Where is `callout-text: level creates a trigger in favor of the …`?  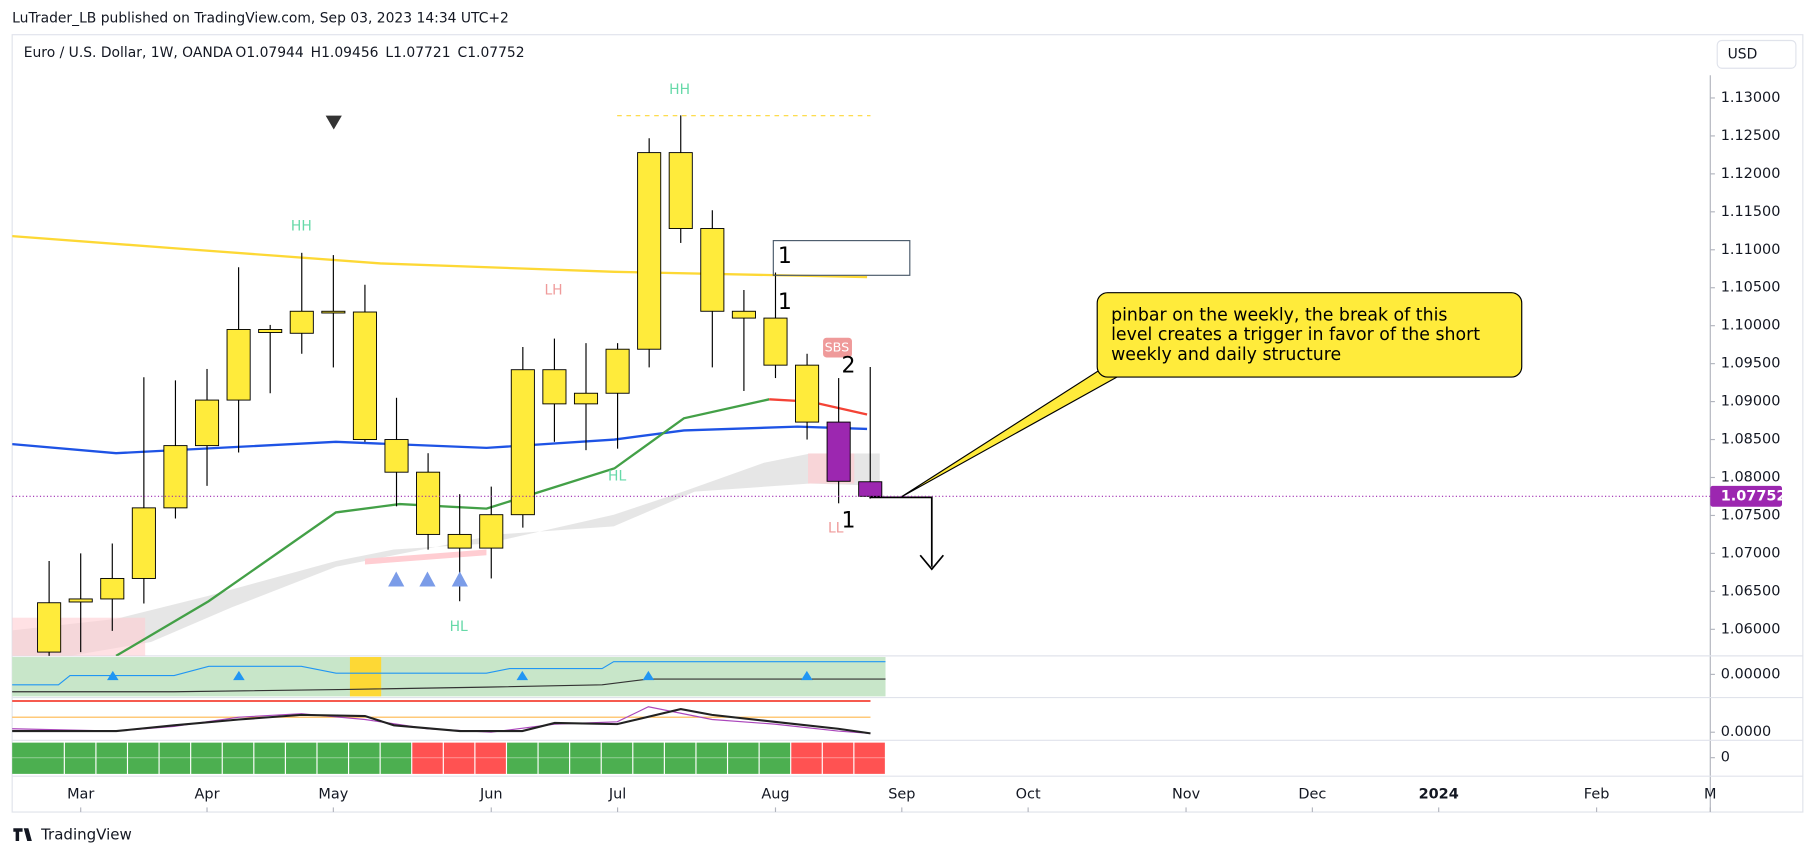
callout-text: level creates a trigger in favor of the … is located at coordinates (1295, 335).